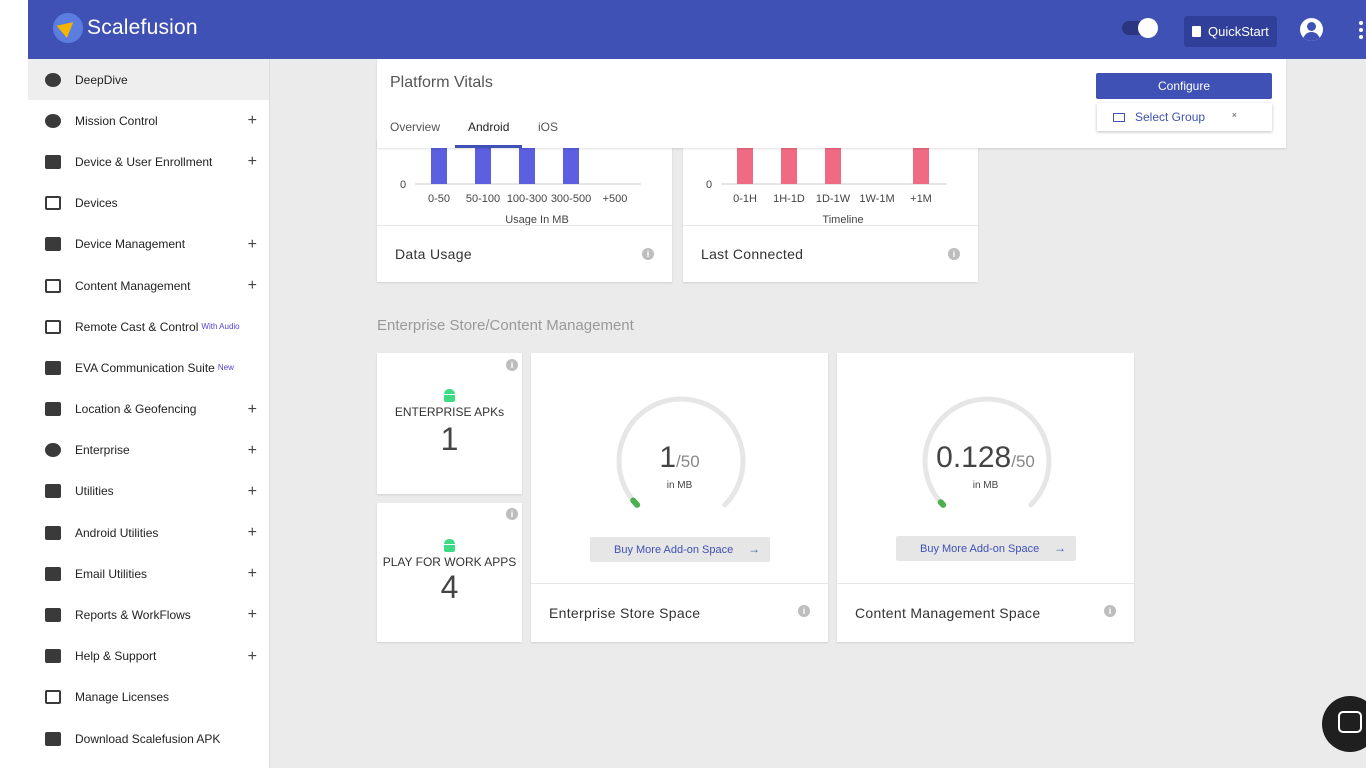 The width and height of the screenshot is (1366, 768). What do you see at coordinates (789, 199) in the screenshot?
I see `x-tick-label: 1H-1D` at bounding box center [789, 199].